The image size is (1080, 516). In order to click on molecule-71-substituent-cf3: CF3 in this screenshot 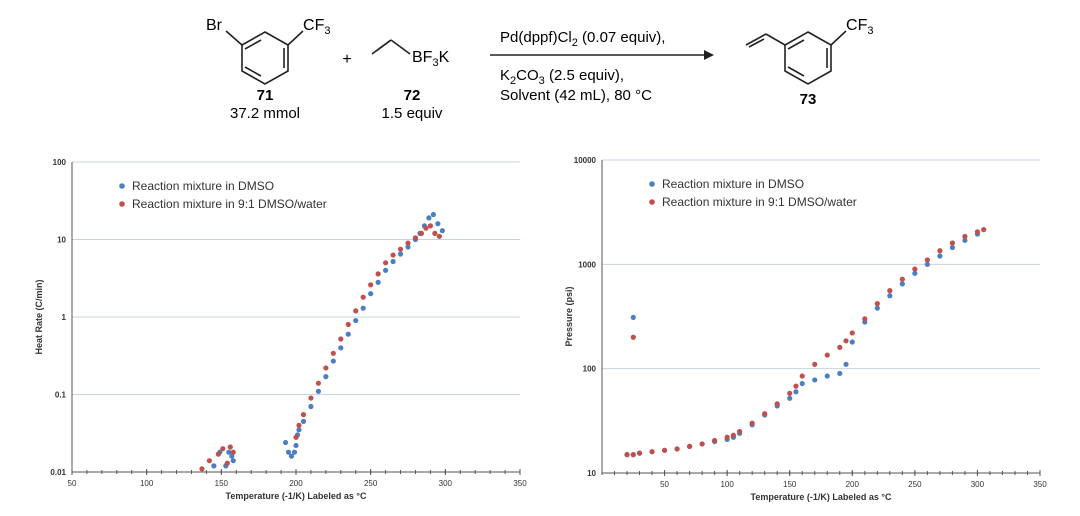, I will do `click(316, 27)`.